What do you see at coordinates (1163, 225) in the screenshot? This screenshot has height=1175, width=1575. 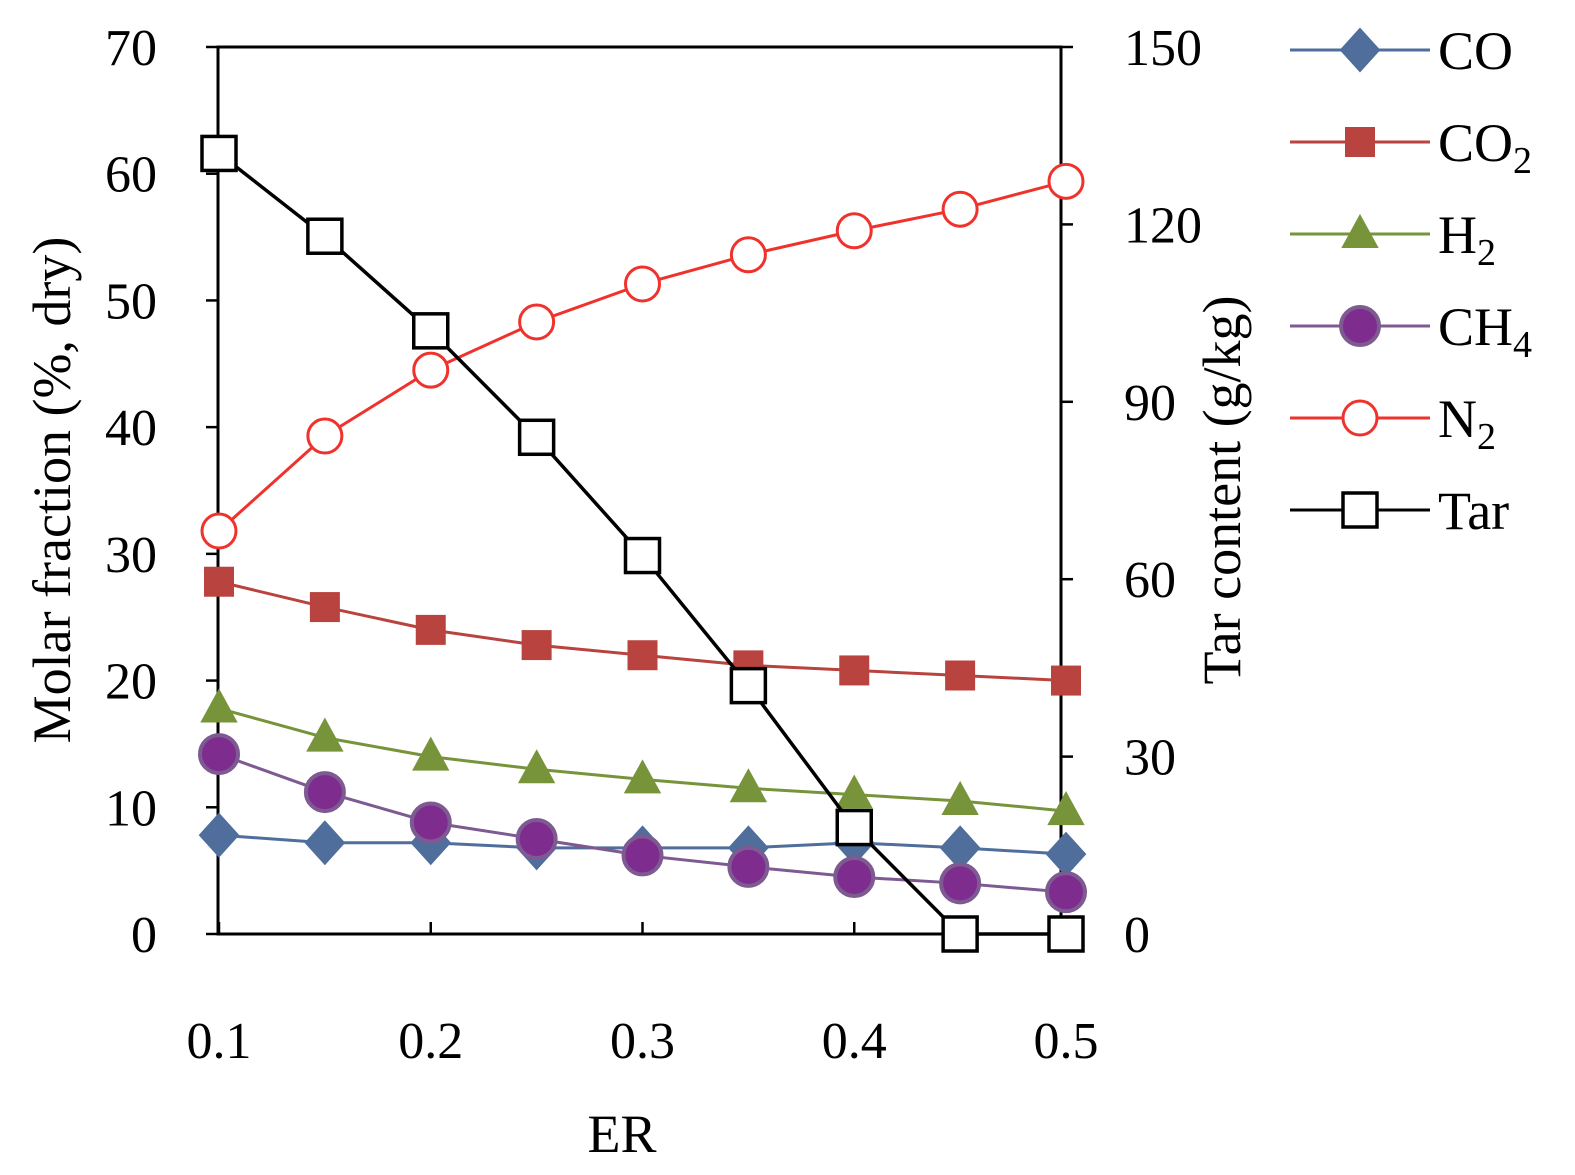 I see `y2-tick-label: 120` at bounding box center [1163, 225].